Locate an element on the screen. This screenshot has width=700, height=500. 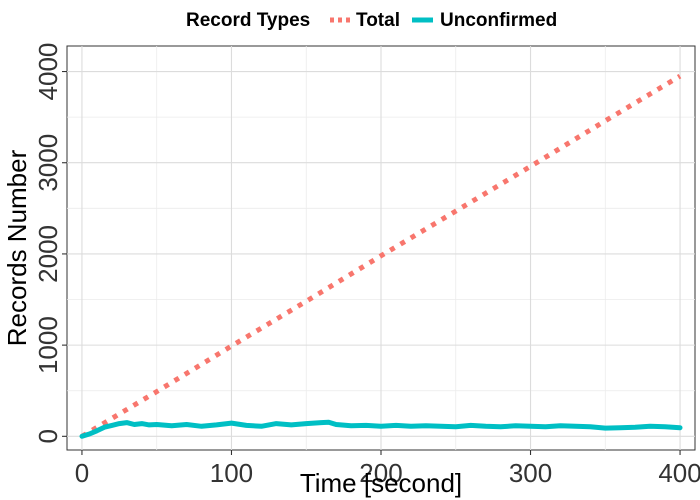
x-tick-label: 400 is located at coordinates (679, 473).